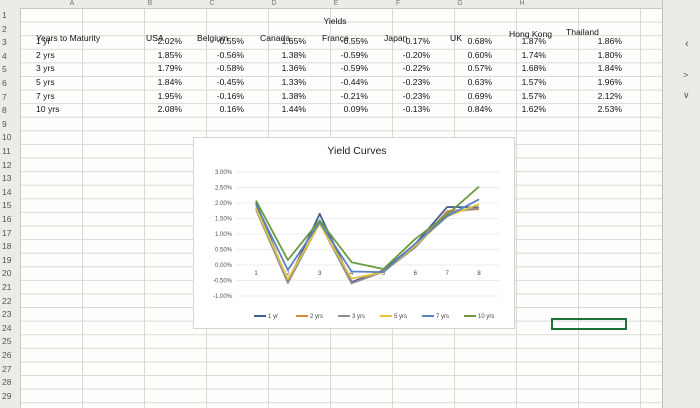 The width and height of the screenshot is (700, 408). What do you see at coordinates (45, 54) in the screenshot?
I see `maturity-label: 2 yrs` at bounding box center [45, 54].